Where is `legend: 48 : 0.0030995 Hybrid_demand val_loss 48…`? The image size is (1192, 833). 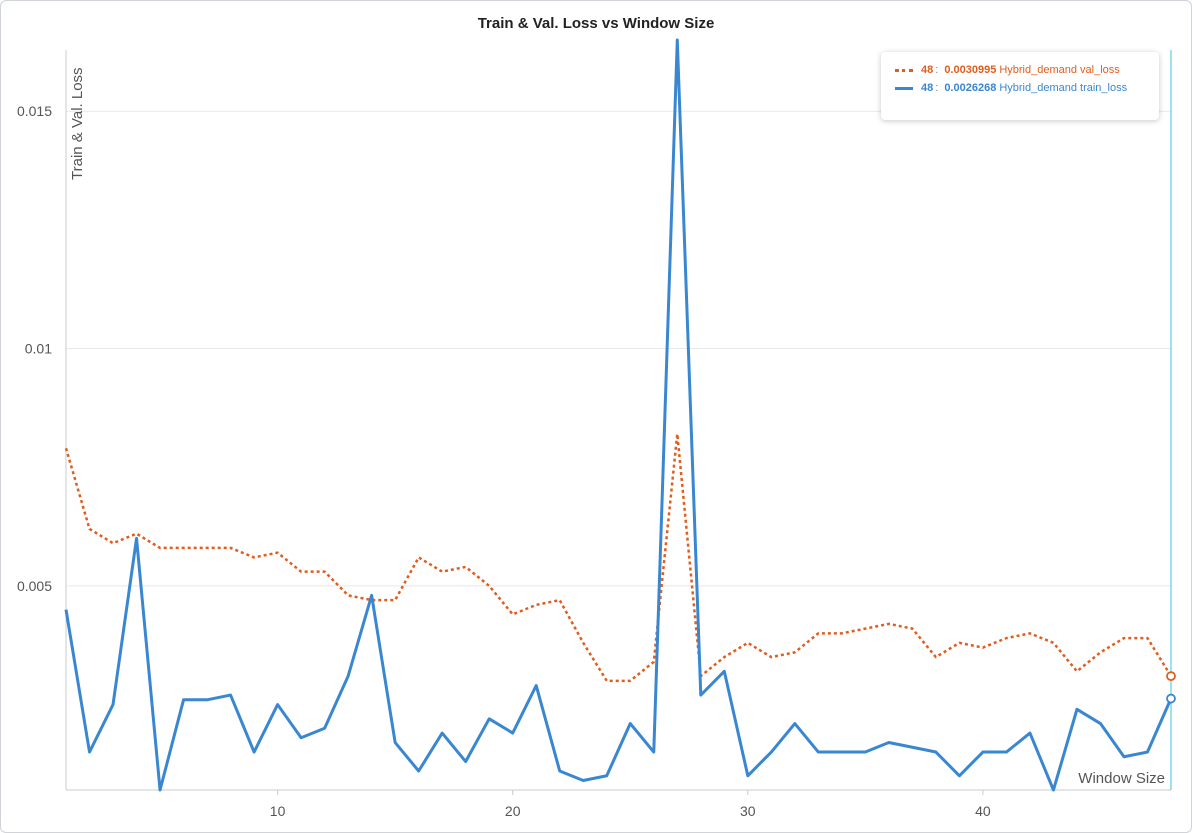 legend: 48 : 0.0030995 Hybrid_demand val_loss 48… is located at coordinates (1020, 86).